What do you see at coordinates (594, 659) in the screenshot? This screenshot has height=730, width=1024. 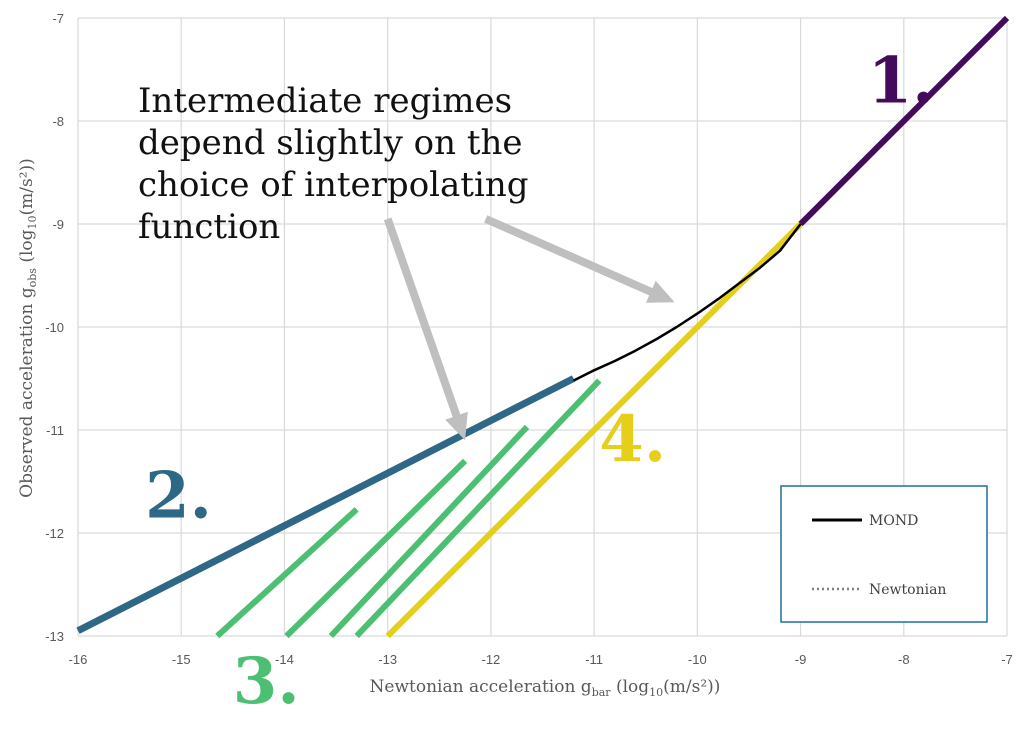 I see `x-tick-label: -11` at bounding box center [594, 659].